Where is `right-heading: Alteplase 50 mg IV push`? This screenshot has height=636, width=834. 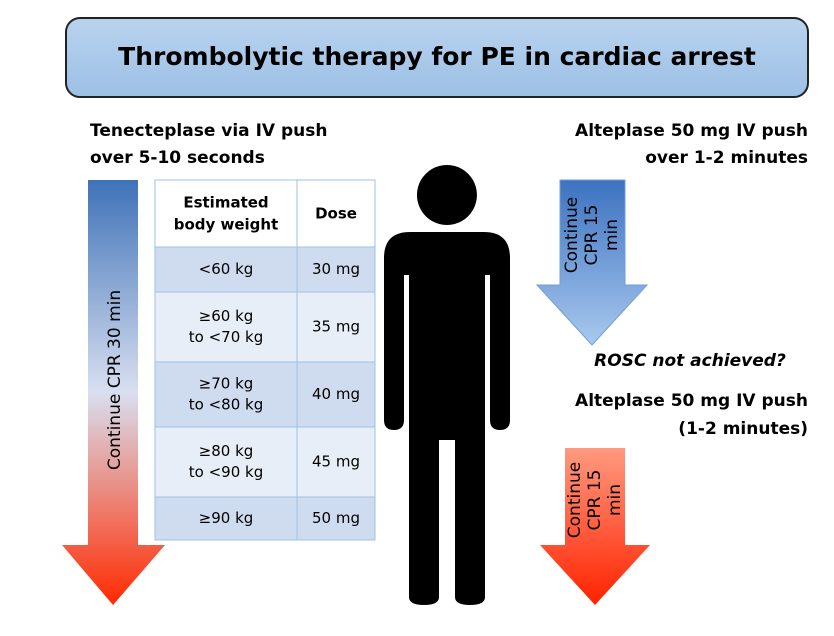
right-heading: Alteplase 50 mg IV push is located at coordinates (691, 131).